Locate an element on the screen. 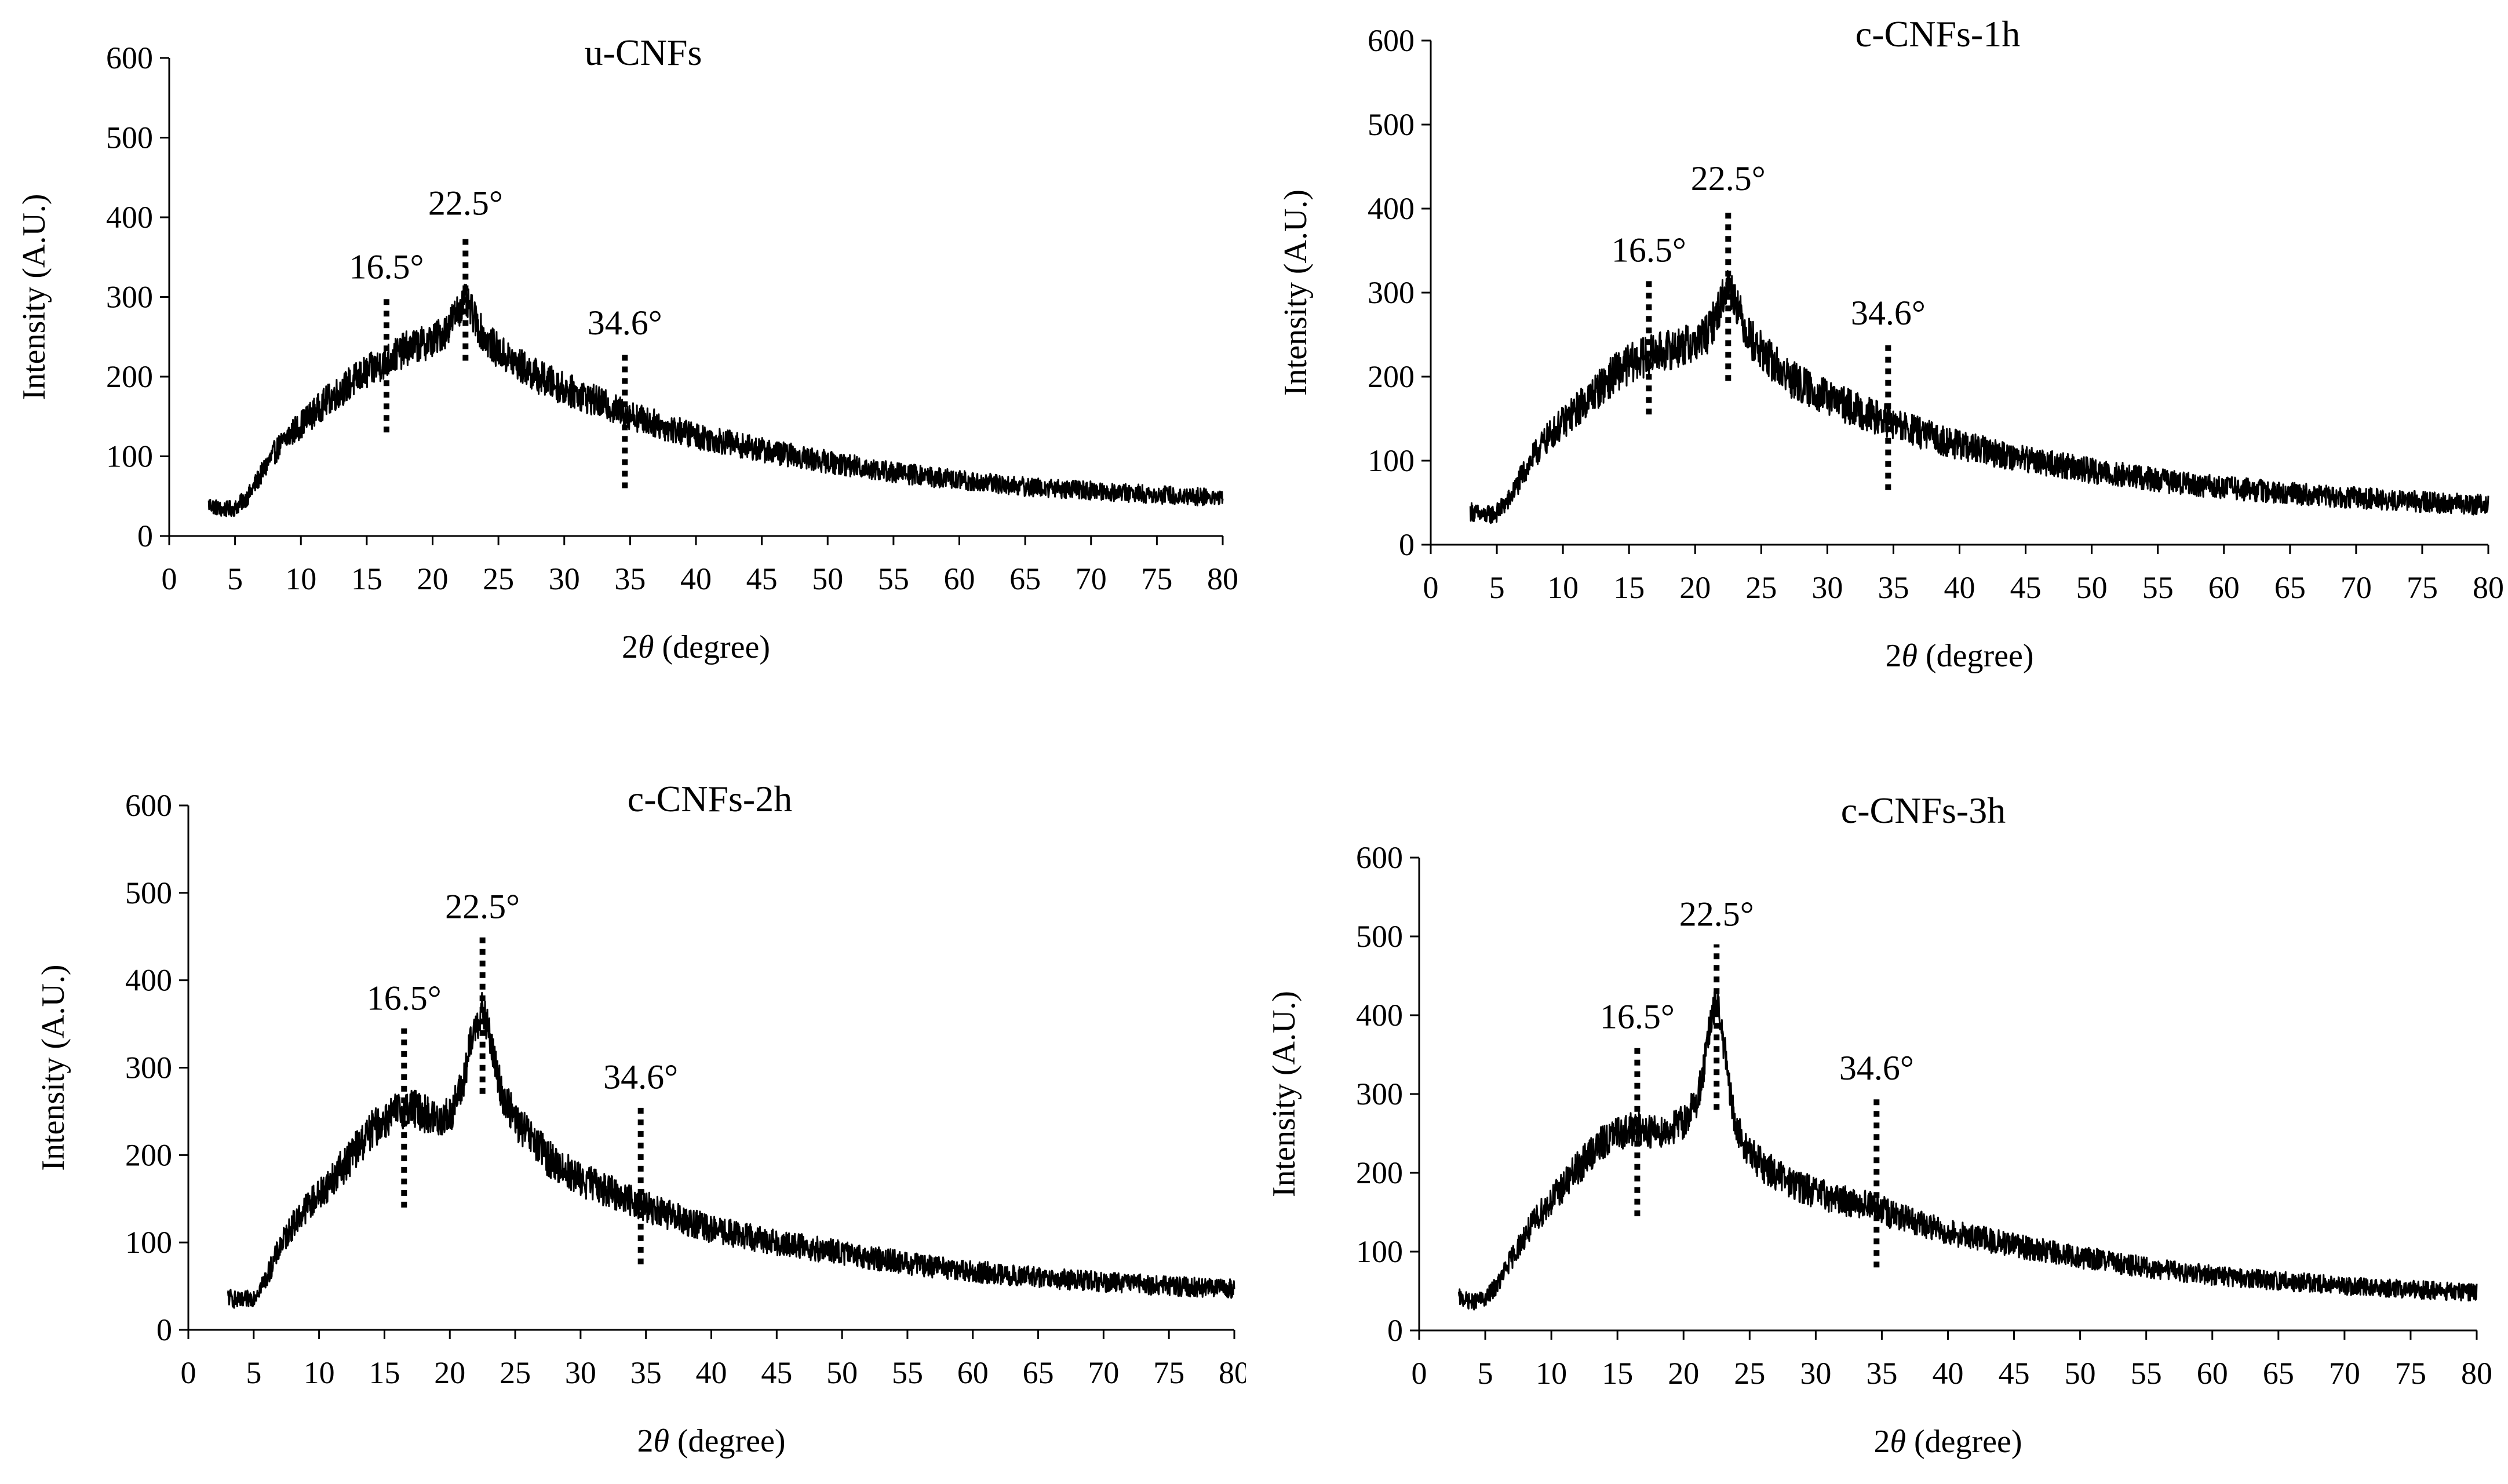 The width and height of the screenshot is (2508, 1484). chart-u-cnfs-x-tick-label: 40 is located at coordinates (696, 578).